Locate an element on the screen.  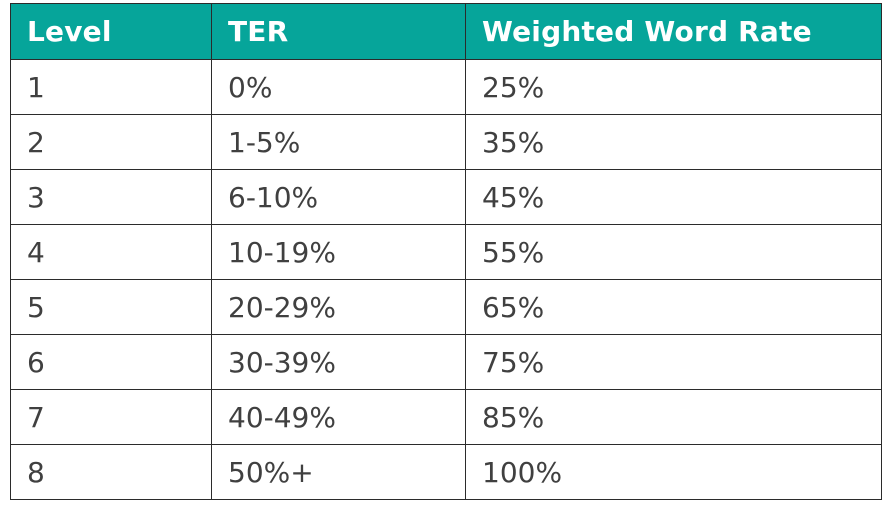
ter-cell: 10-19% is located at coordinates (338, 252).